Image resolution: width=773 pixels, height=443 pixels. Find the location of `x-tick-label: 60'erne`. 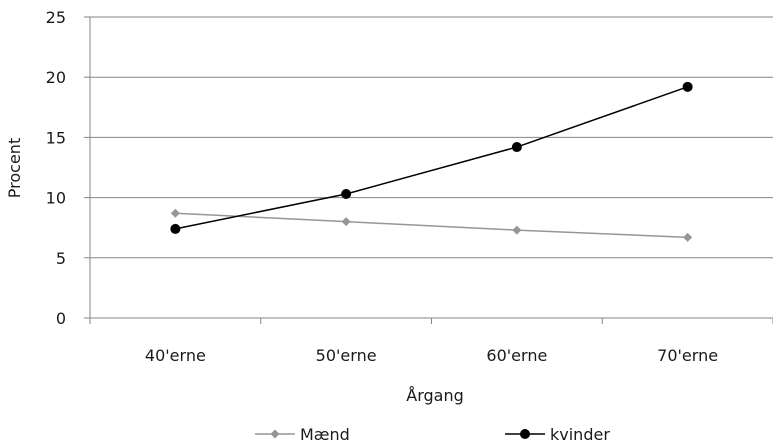

x-tick-label: 60'erne is located at coordinates (516, 355).